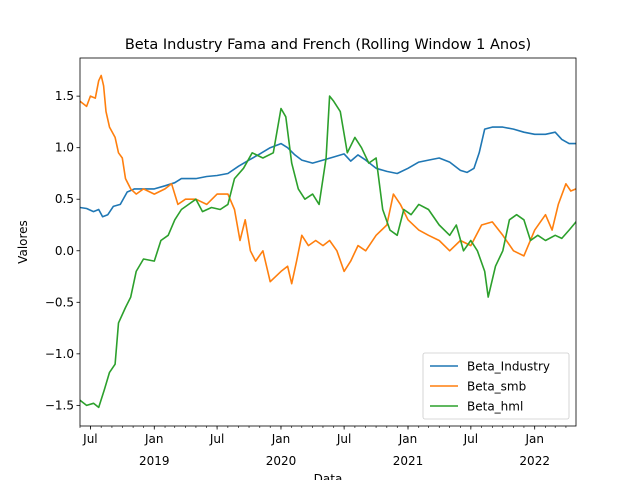 Image resolution: width=640 pixels, height=480 pixels. I want to click on legend-label: Beta_Industry, so click(508, 367).